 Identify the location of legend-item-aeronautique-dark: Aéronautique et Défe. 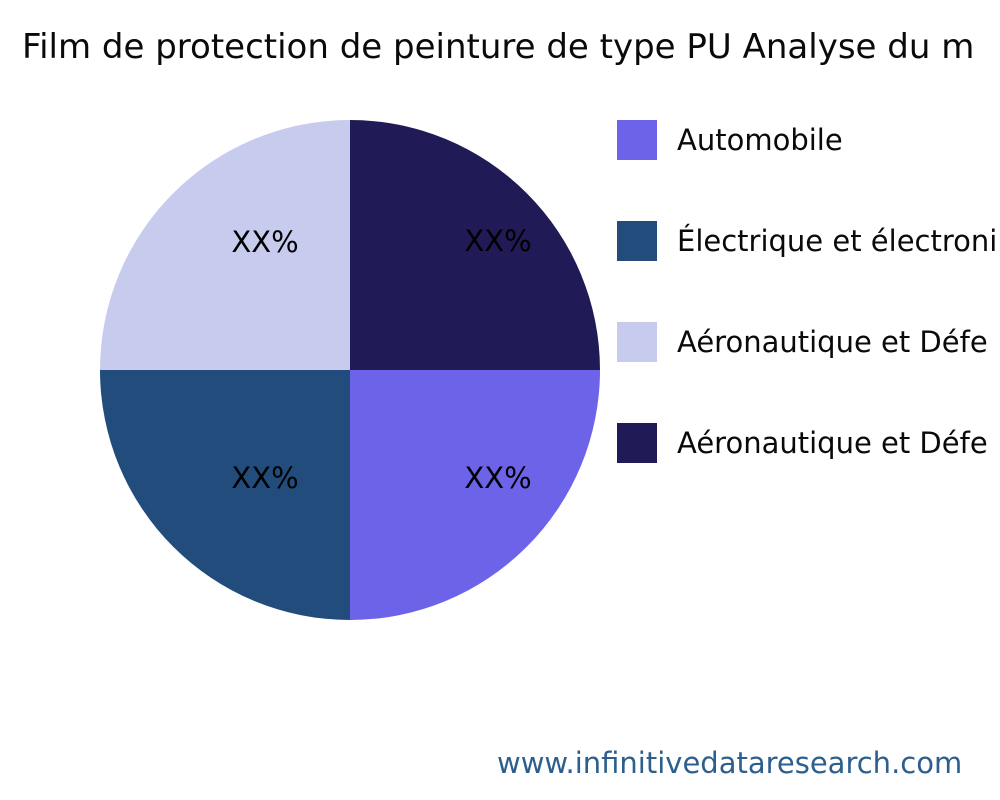
(807, 443).